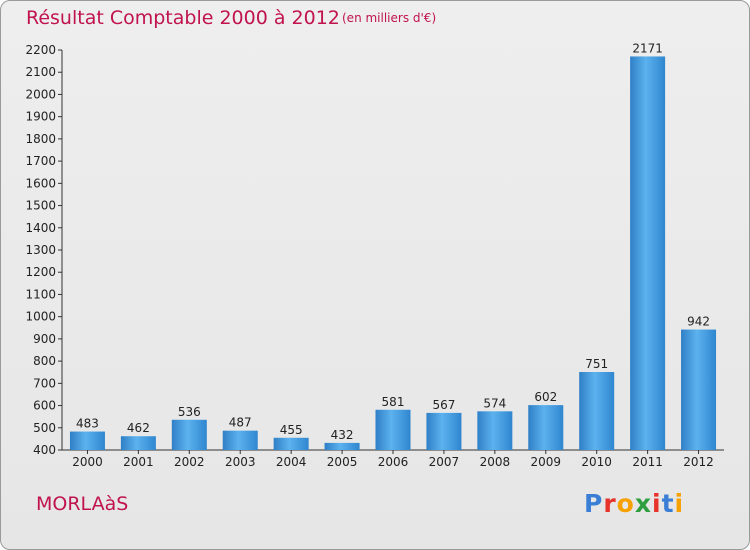  I want to click on data-label: 432, so click(342, 435).